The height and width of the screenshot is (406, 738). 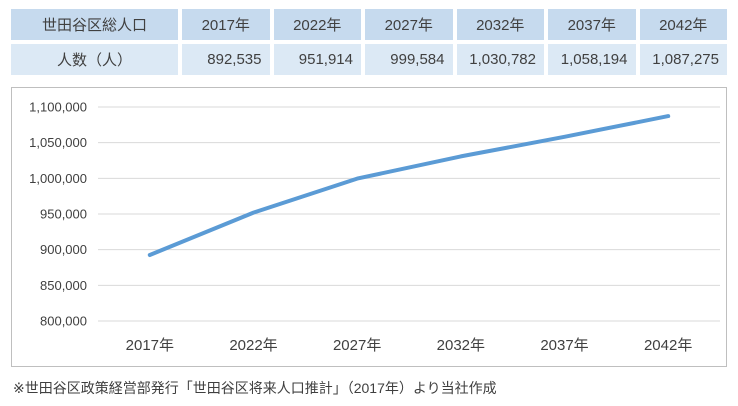 I want to click on x-axis-tick-label: 2027年, so click(x=357, y=345).